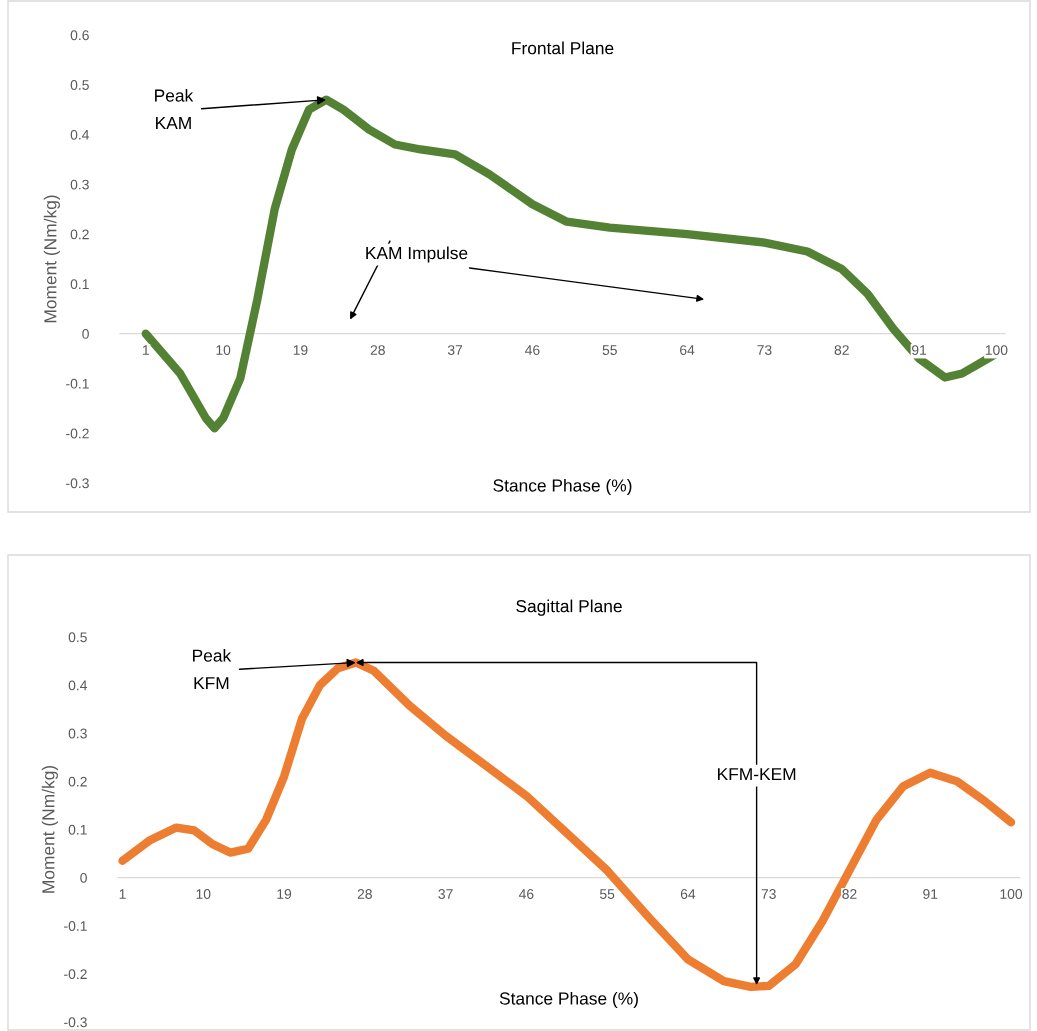 The height and width of the screenshot is (1031, 1037). I want to click on annotation: KFM-KEM, so click(757, 774).